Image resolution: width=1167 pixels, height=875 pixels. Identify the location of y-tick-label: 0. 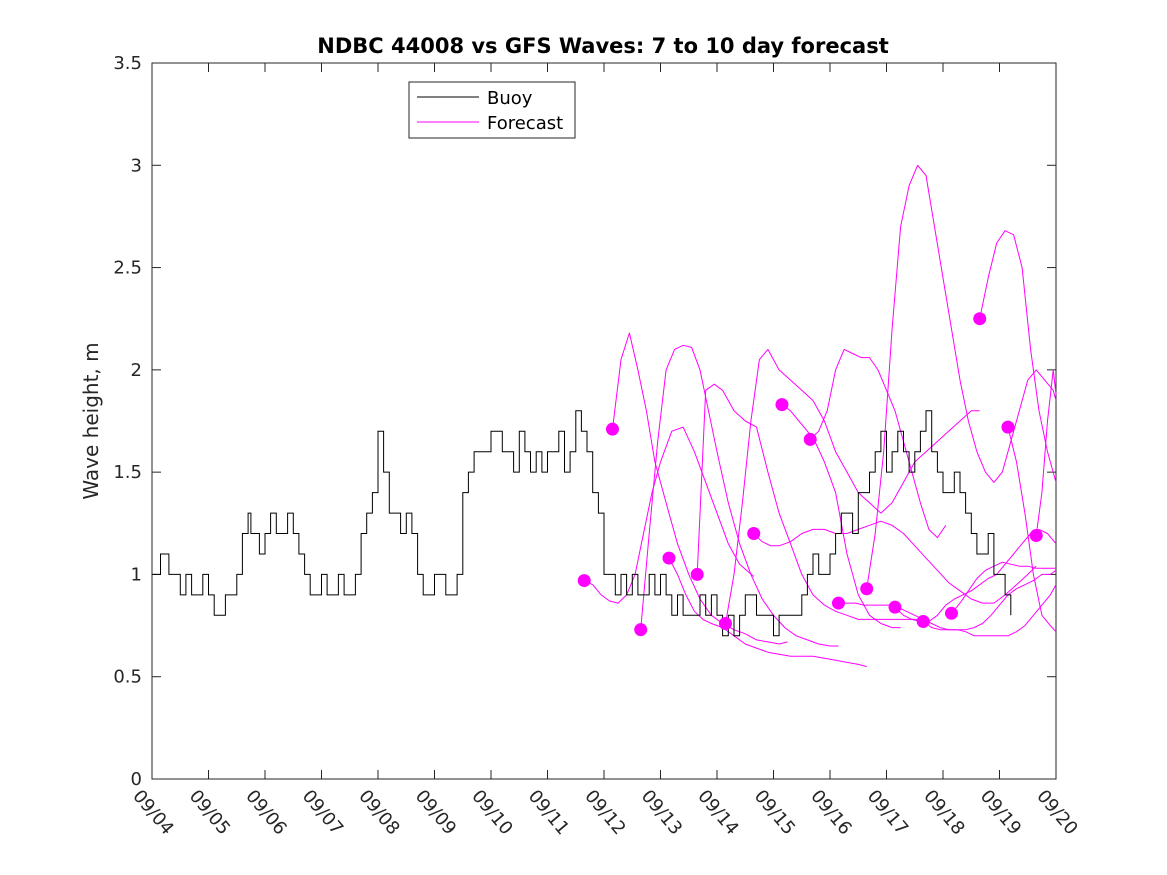
(136, 779).